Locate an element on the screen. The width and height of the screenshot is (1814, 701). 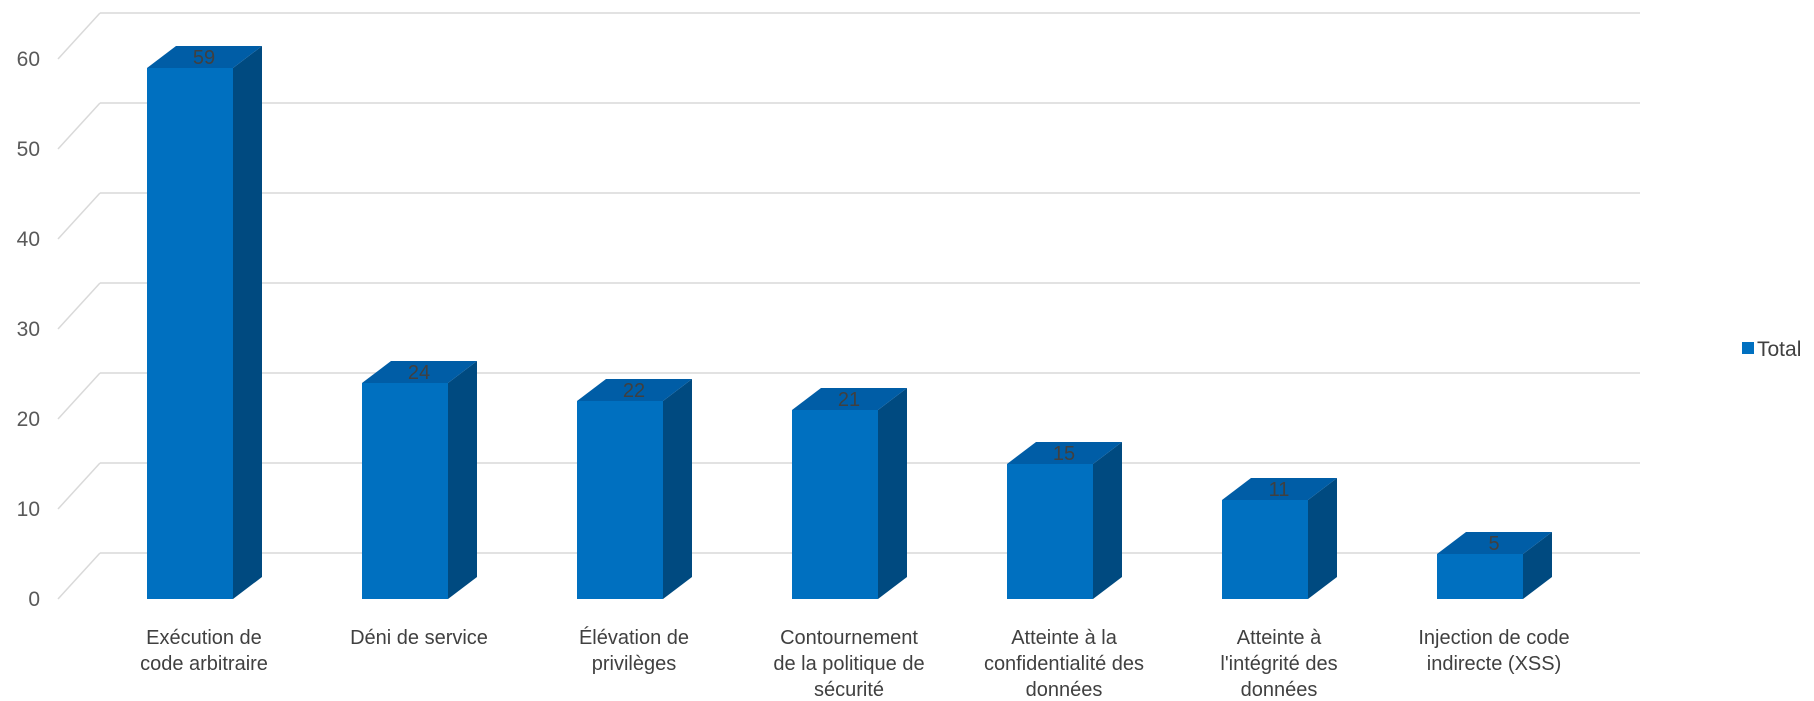
y-tick-label: 40 is located at coordinates (28, 239).